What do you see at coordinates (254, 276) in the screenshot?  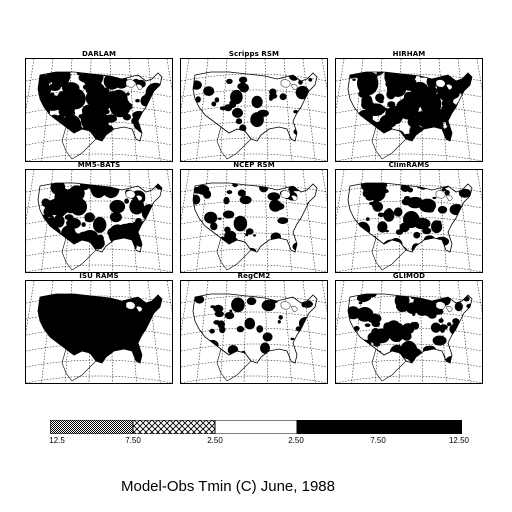 I see `panel-title: RegCM2` at bounding box center [254, 276].